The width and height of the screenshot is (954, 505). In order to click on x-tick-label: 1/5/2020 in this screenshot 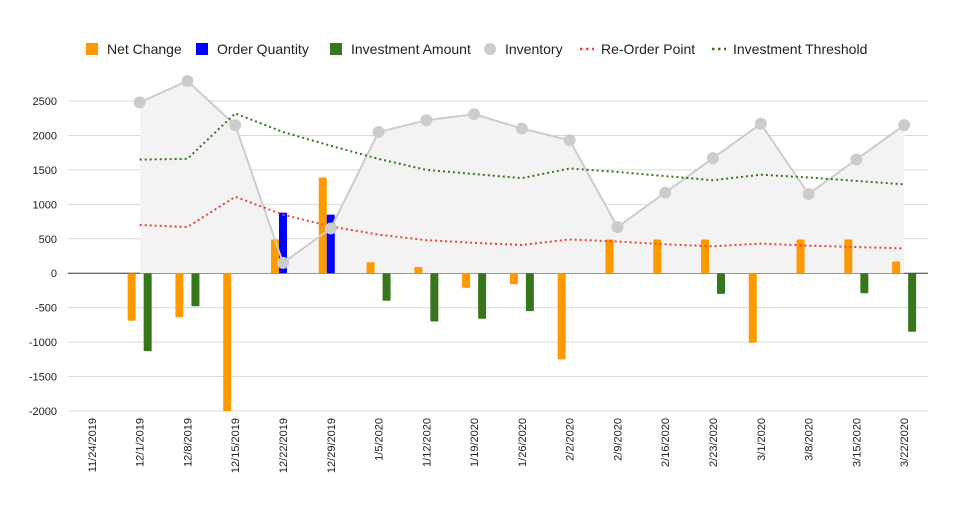, I will do `click(380, 439)`.